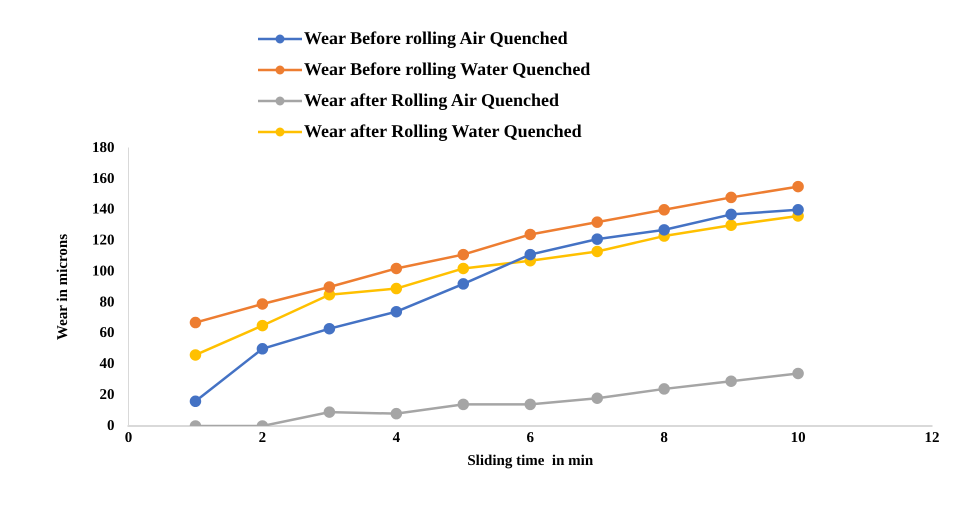 This screenshot has height=530, width=960. What do you see at coordinates (103, 178) in the screenshot?
I see `y-tick-label: 160` at bounding box center [103, 178].